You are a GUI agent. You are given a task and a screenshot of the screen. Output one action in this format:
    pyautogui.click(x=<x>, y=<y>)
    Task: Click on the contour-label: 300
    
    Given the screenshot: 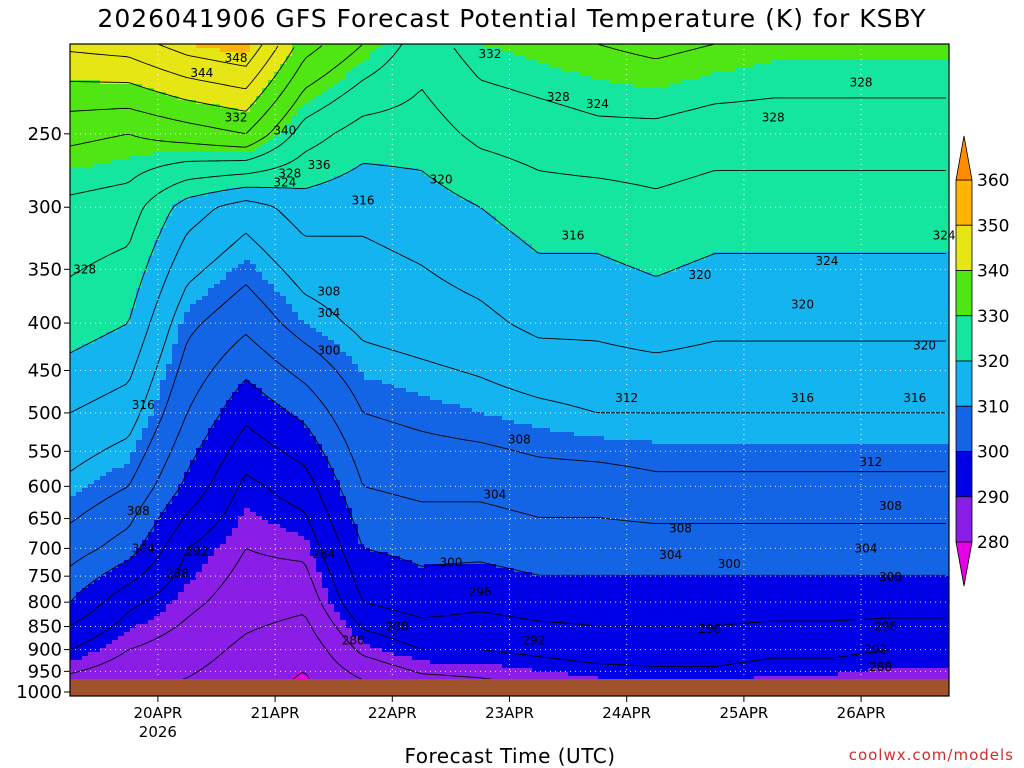 What is the action you would take?
    pyautogui.click(x=450, y=563)
    